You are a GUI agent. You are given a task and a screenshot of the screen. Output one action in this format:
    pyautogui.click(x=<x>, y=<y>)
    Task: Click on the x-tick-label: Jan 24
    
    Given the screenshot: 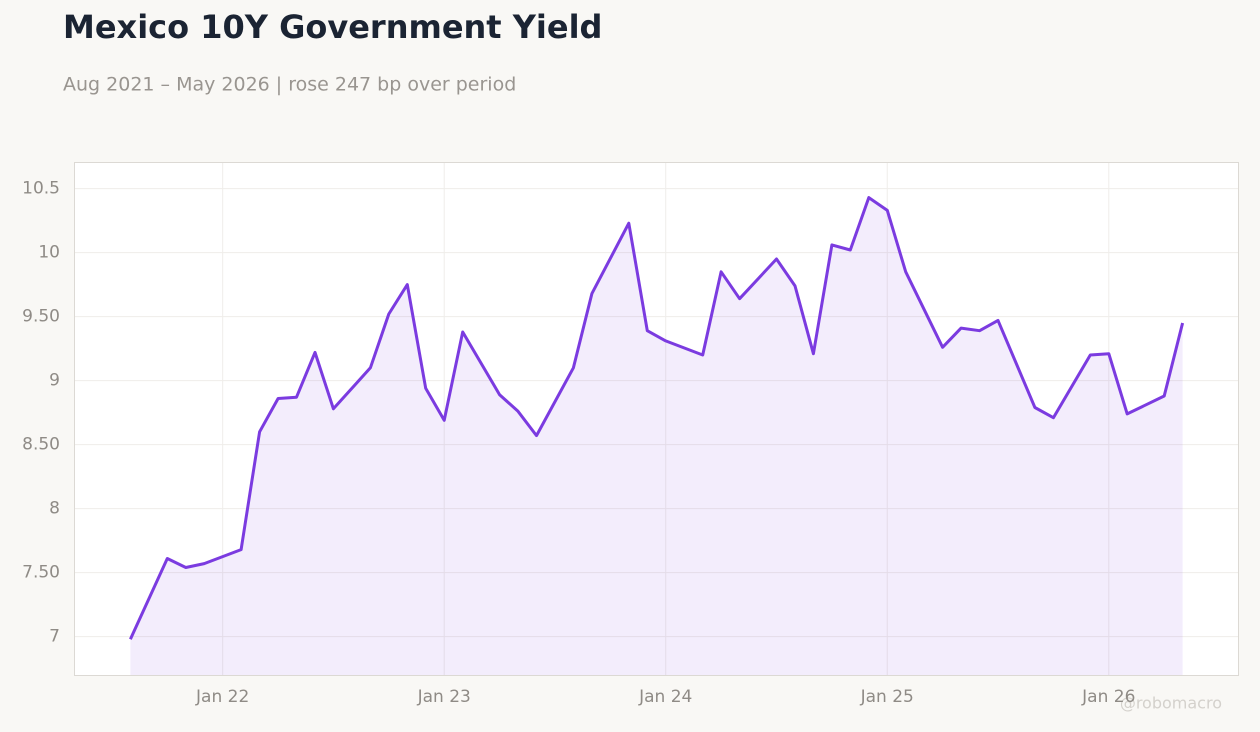 What is the action you would take?
    pyautogui.click(x=665, y=697)
    